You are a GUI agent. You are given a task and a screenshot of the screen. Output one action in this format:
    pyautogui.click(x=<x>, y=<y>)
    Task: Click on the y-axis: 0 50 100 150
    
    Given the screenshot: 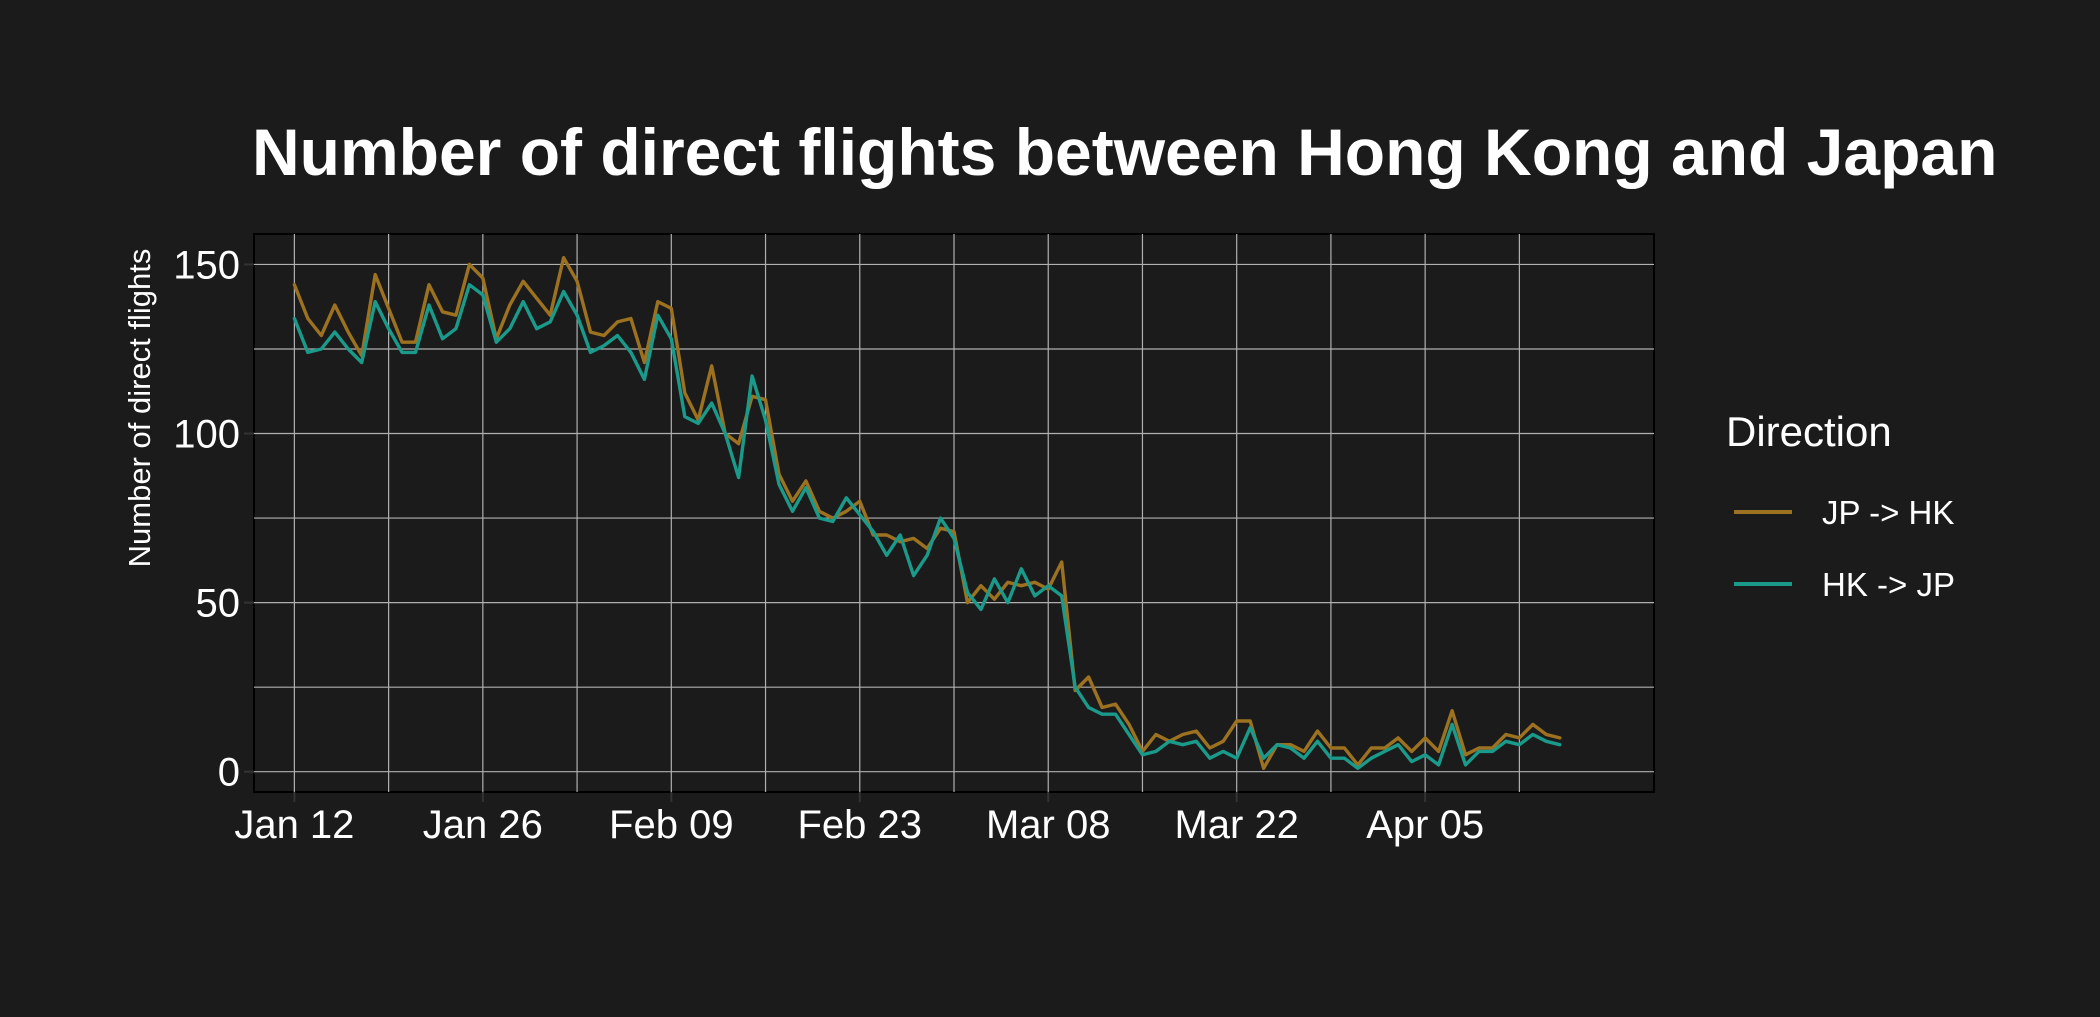 What is the action you would take?
    pyautogui.click(x=213, y=519)
    